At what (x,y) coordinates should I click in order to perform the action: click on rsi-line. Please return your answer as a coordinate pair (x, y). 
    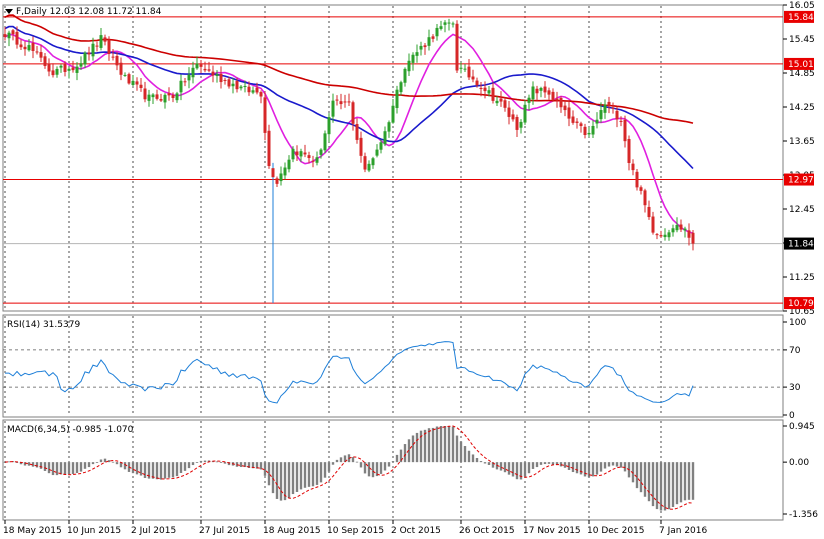
    Looking at the image, I should click on (349, 372).